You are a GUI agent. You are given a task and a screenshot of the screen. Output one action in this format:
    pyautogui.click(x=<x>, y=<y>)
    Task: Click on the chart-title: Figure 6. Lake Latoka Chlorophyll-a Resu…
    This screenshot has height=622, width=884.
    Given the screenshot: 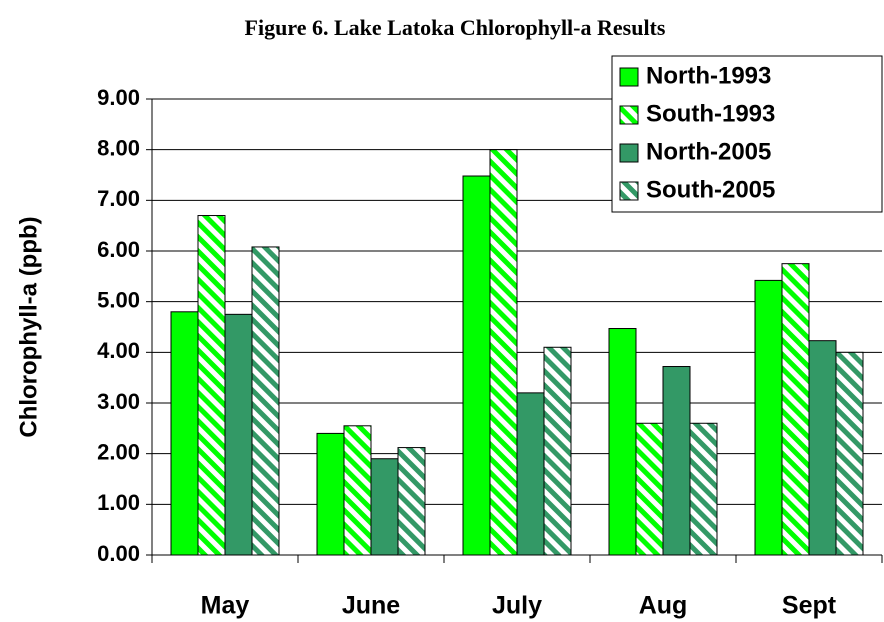 What is the action you would take?
    pyautogui.click(x=455, y=27)
    